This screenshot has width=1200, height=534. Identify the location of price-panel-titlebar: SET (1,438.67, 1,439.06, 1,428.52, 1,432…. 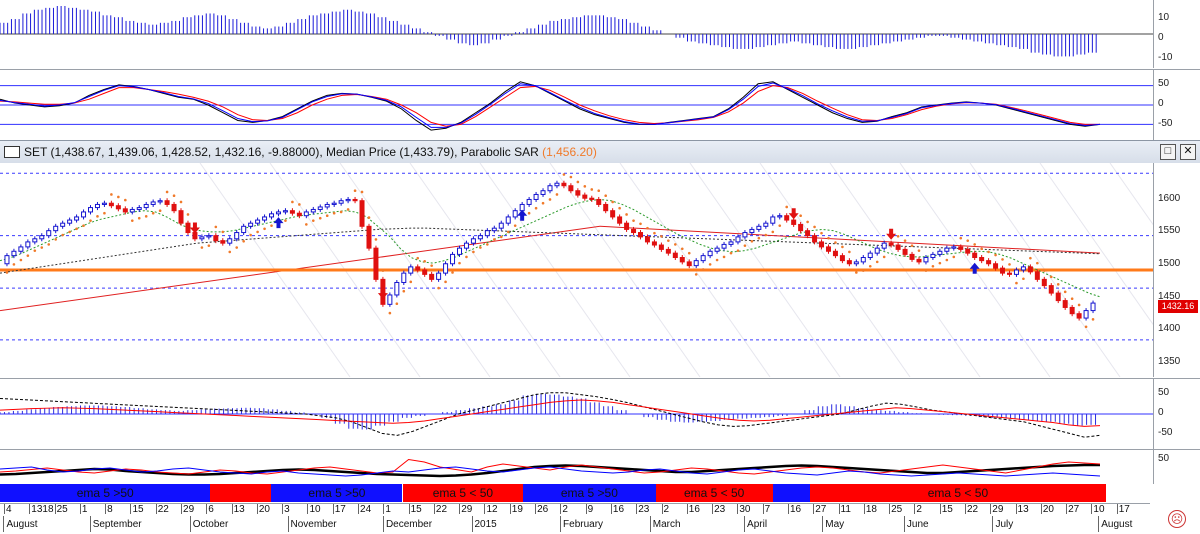
(600, 152).